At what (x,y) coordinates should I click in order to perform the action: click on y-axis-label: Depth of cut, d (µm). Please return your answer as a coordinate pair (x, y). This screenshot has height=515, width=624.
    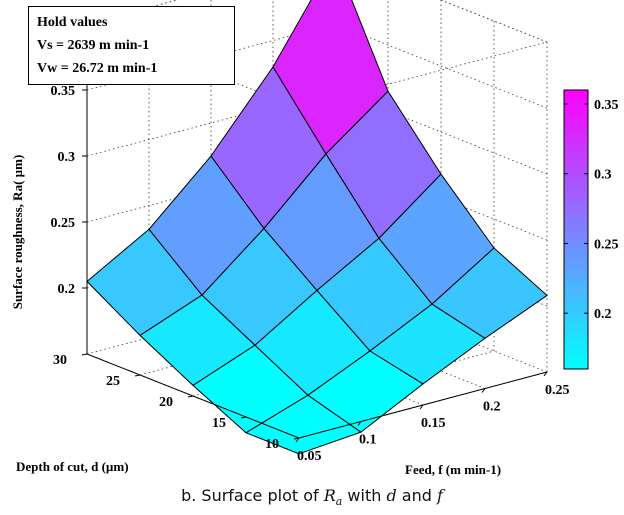
    Looking at the image, I should click on (72, 466).